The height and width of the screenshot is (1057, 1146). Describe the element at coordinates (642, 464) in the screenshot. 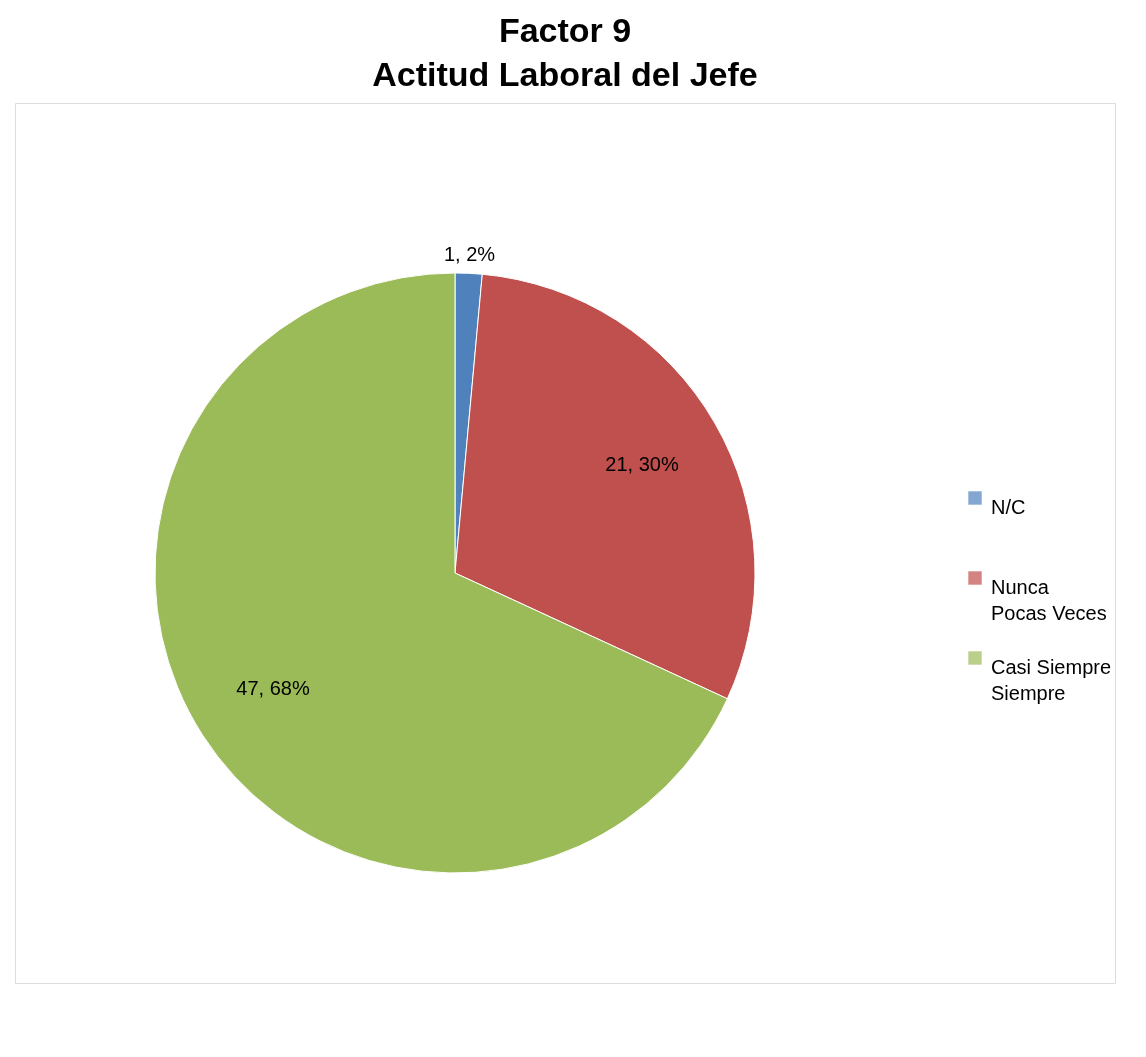

I see `data-label: 21, 30%` at that location.